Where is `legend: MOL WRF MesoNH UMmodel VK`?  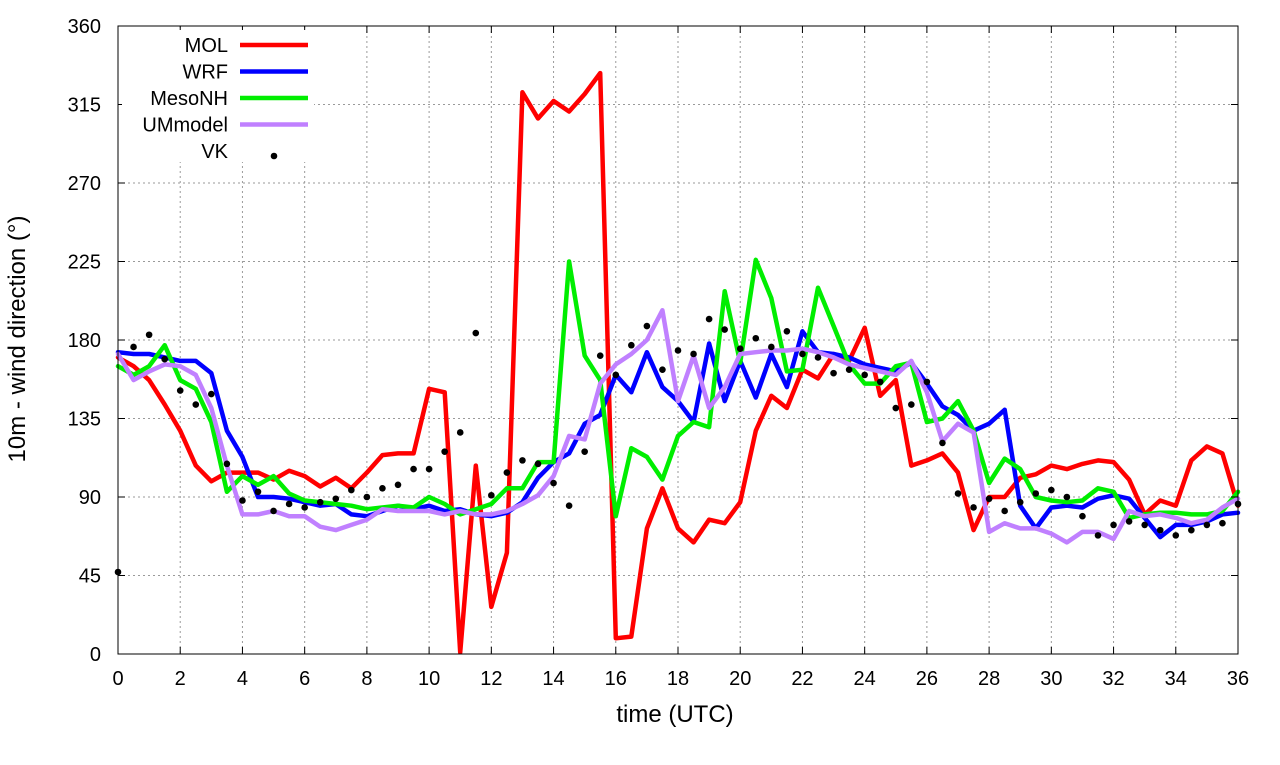 legend: MOL WRF MesoNH UMmodel VK is located at coordinates (218, 96).